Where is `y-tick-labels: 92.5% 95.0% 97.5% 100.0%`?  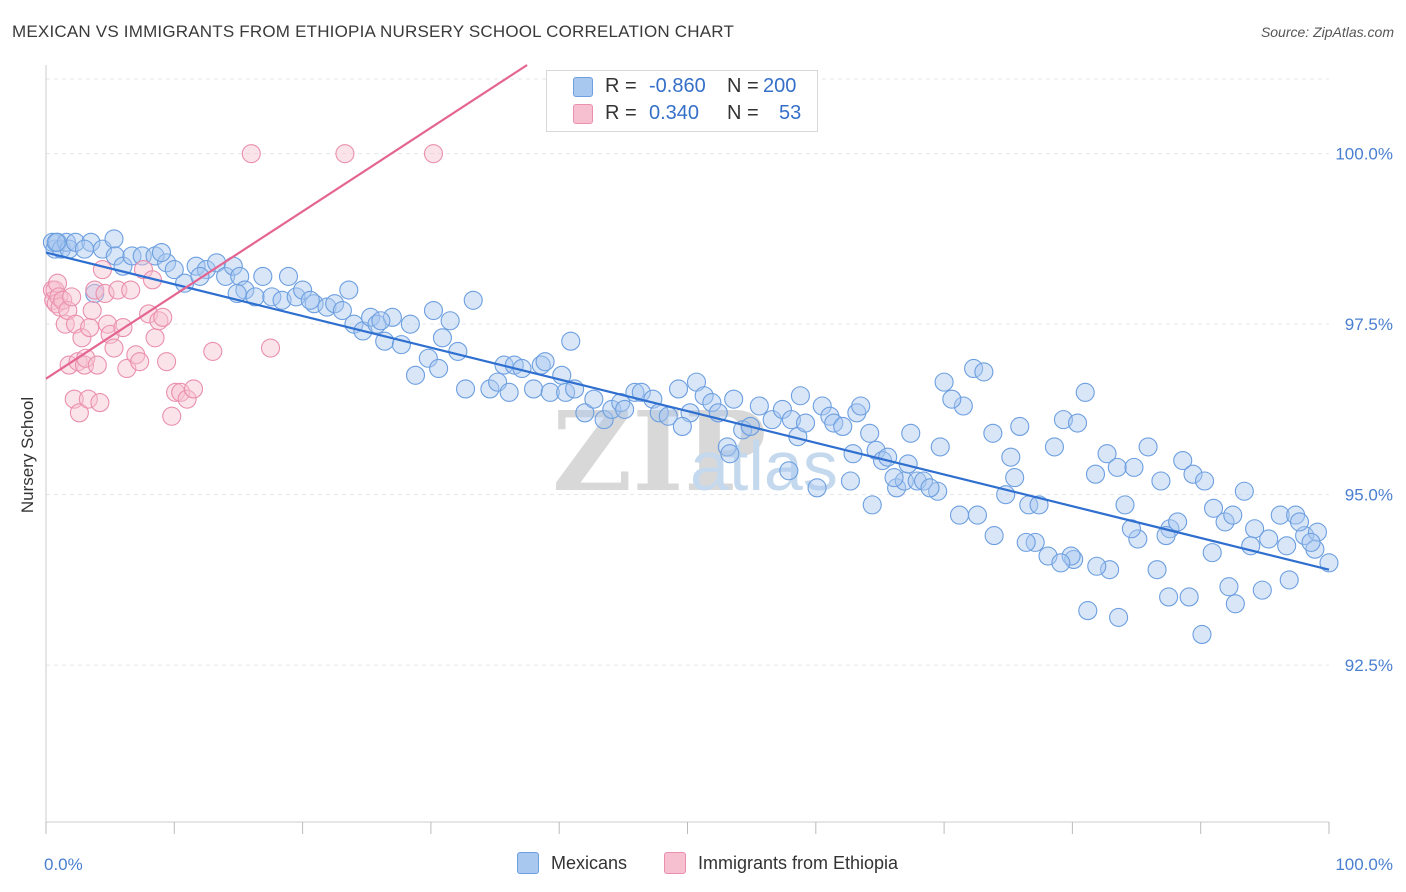
y-tick-labels: 92.5% 95.0% 97.5% 100.0% is located at coordinates (1364, 410).